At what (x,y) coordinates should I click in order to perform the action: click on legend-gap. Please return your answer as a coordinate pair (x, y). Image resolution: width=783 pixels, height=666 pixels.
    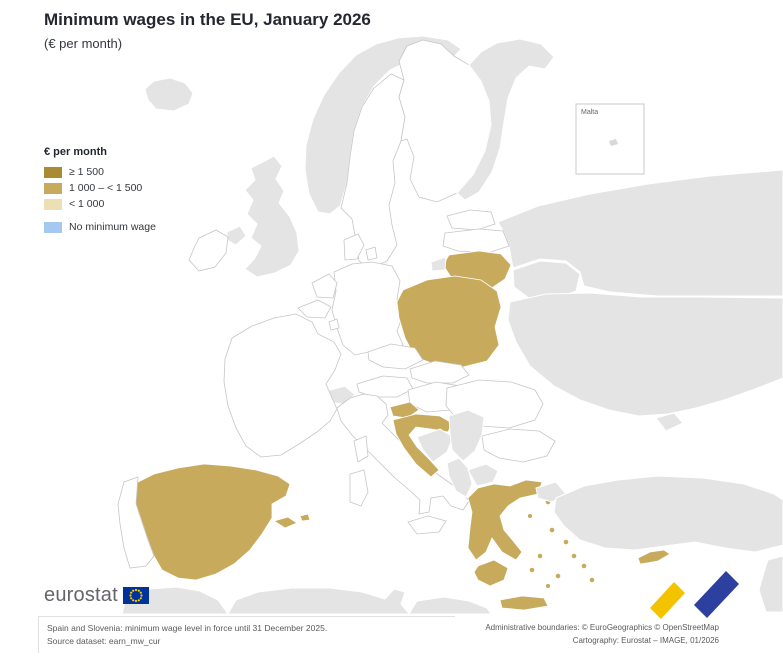
    Looking at the image, I should click on (100, 217).